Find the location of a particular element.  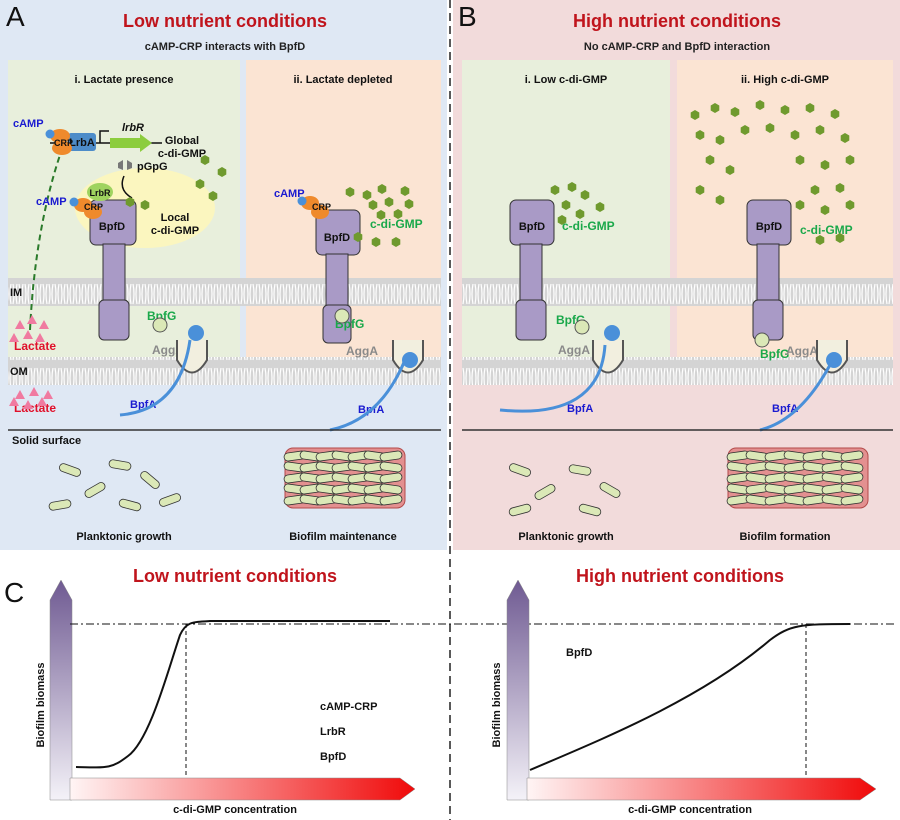

lrbr-gene-arrow is located at coordinates (131, 143).